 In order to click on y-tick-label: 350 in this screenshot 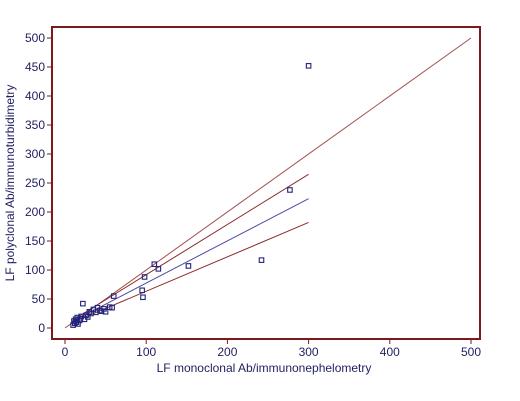, I will do `click(35, 125)`.